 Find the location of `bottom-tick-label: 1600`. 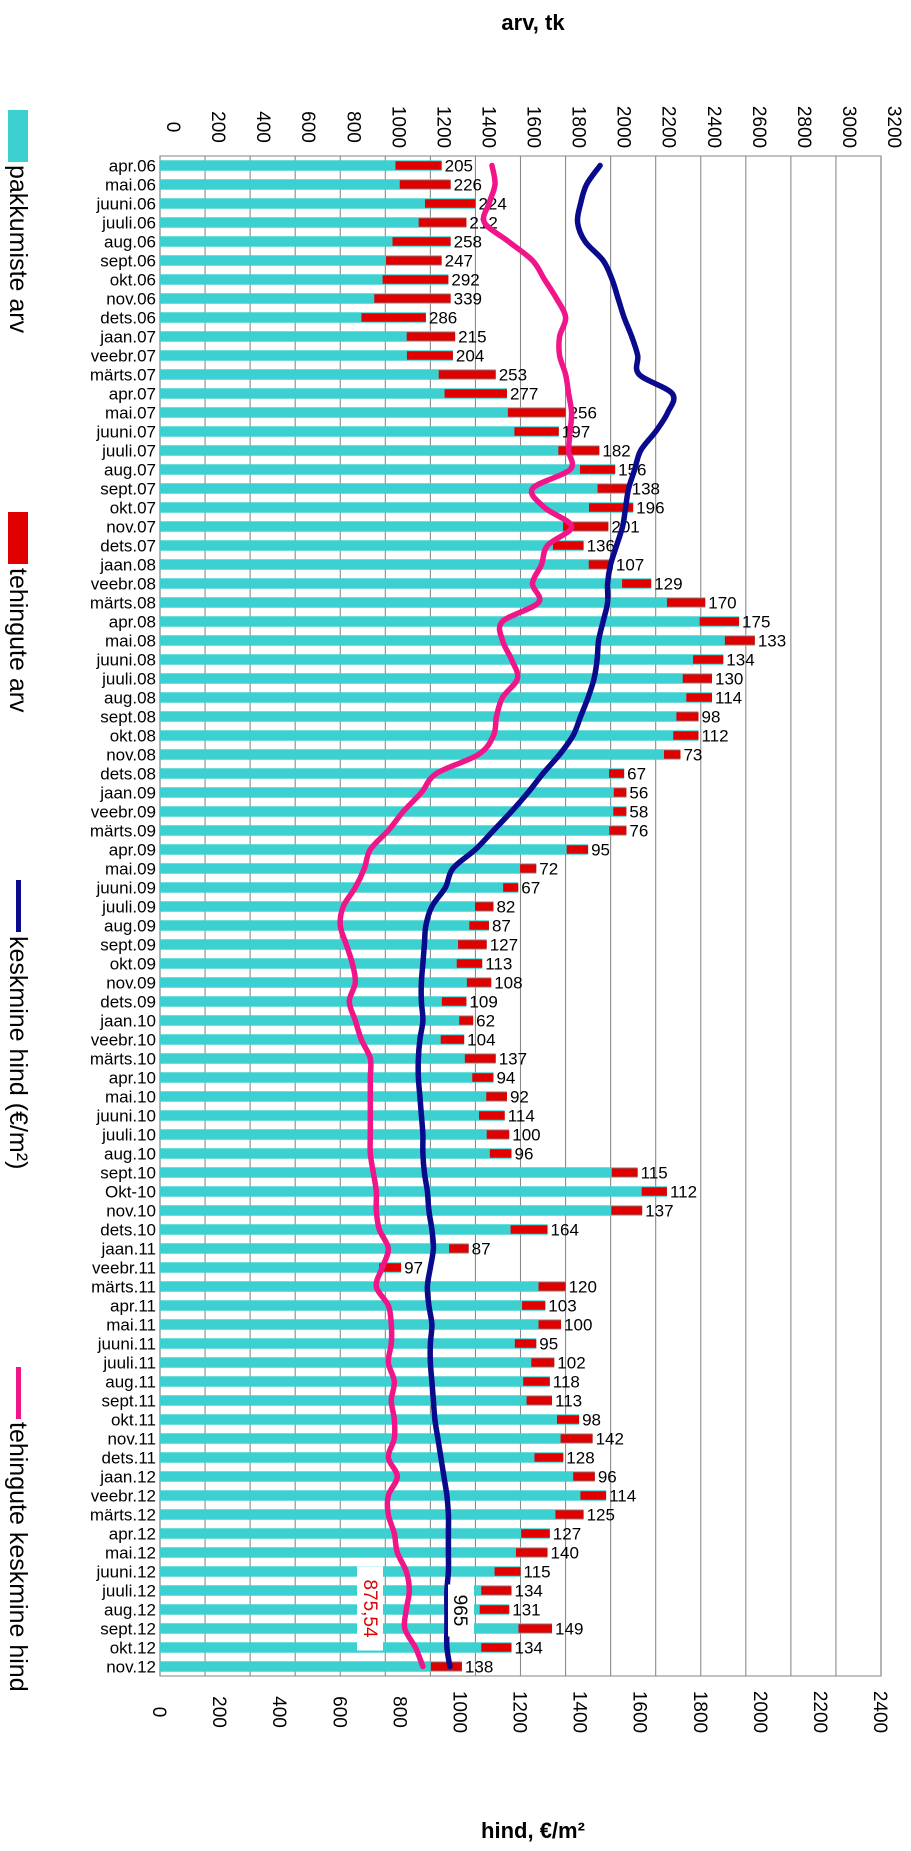

bottom-tick-label: 1600 is located at coordinates (639, 1712).